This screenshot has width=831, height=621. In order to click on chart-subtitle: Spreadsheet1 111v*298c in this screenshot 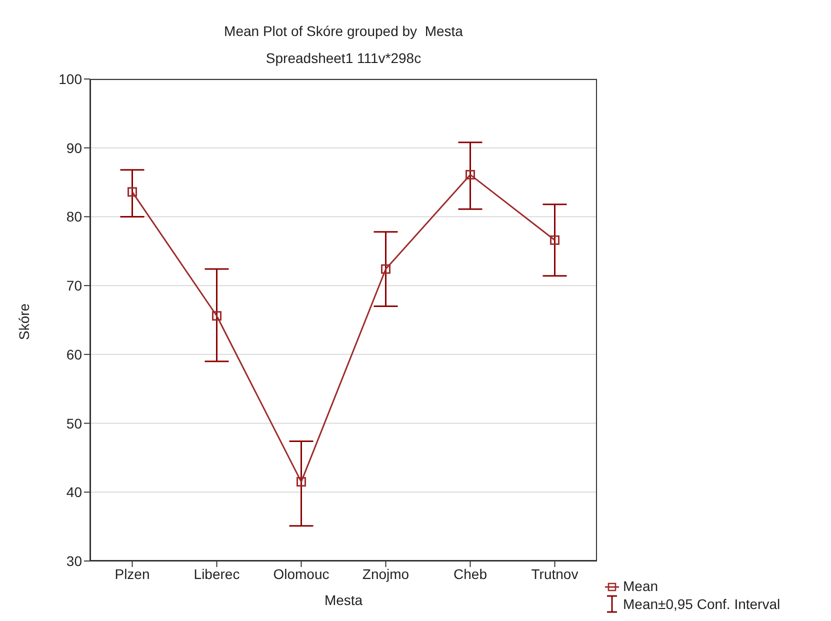, I will do `click(343, 58)`.